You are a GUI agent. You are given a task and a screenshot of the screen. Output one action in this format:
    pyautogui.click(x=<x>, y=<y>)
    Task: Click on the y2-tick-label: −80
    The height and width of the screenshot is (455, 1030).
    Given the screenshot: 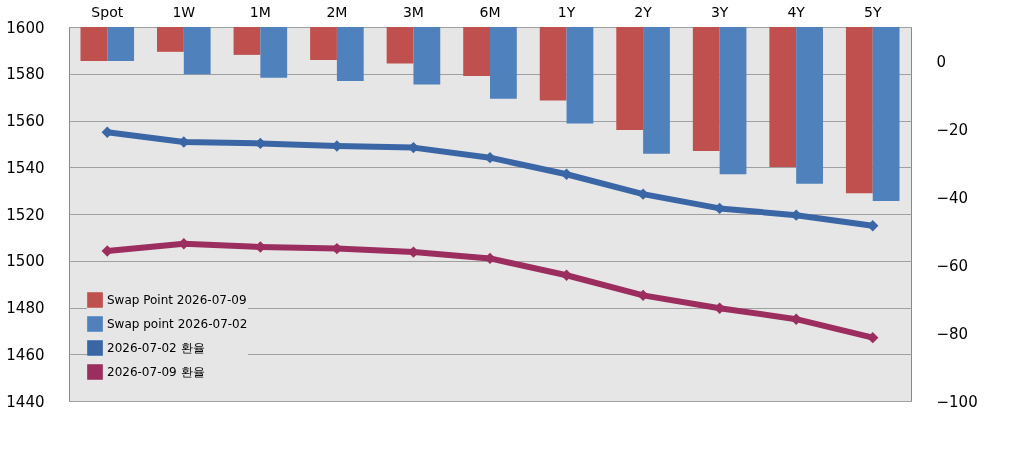 What is the action you would take?
    pyautogui.click(x=952, y=333)
    